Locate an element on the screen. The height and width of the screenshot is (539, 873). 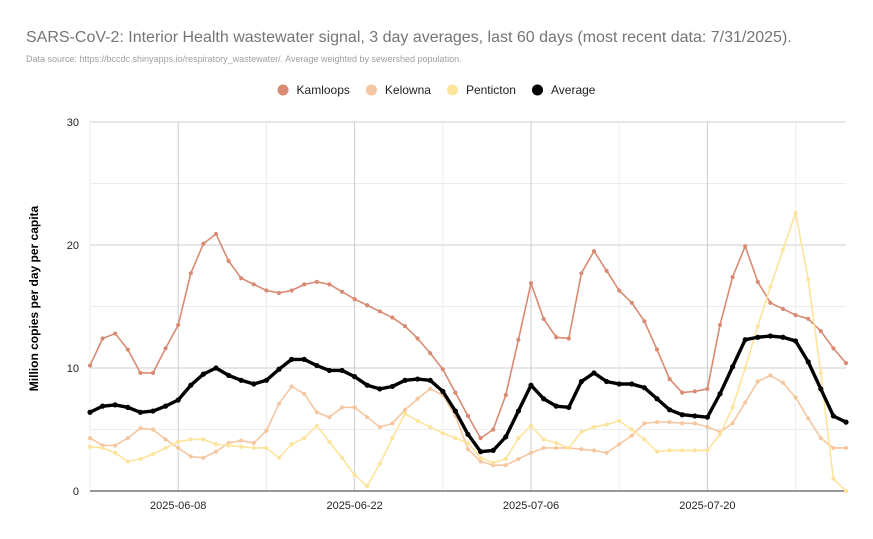
legend-label: Kelowna is located at coordinates (408, 90).